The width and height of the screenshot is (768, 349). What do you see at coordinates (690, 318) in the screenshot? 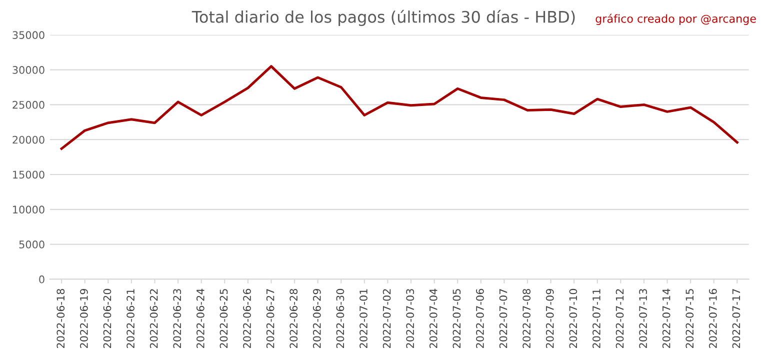
I see `x-tick-label: 2022-07-15` at bounding box center [690, 318].